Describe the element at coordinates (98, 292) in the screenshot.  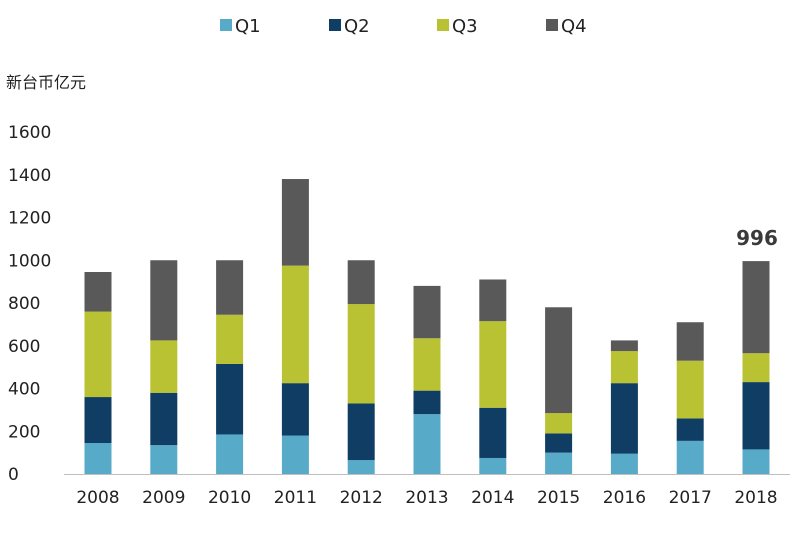
I see `bar-2008-q4` at that location.